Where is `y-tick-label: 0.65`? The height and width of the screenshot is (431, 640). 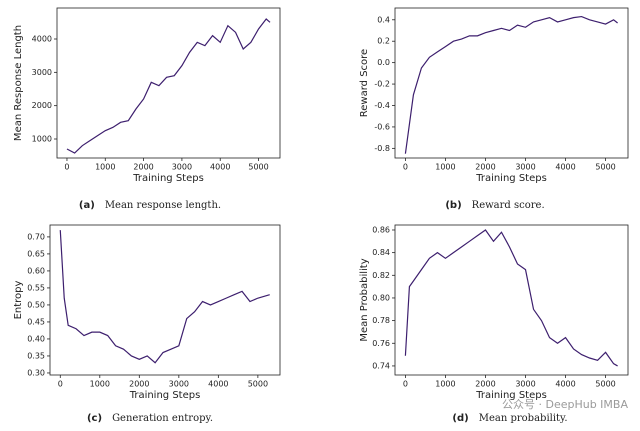
y-tick-label: 0.65 is located at coordinates (36, 253).